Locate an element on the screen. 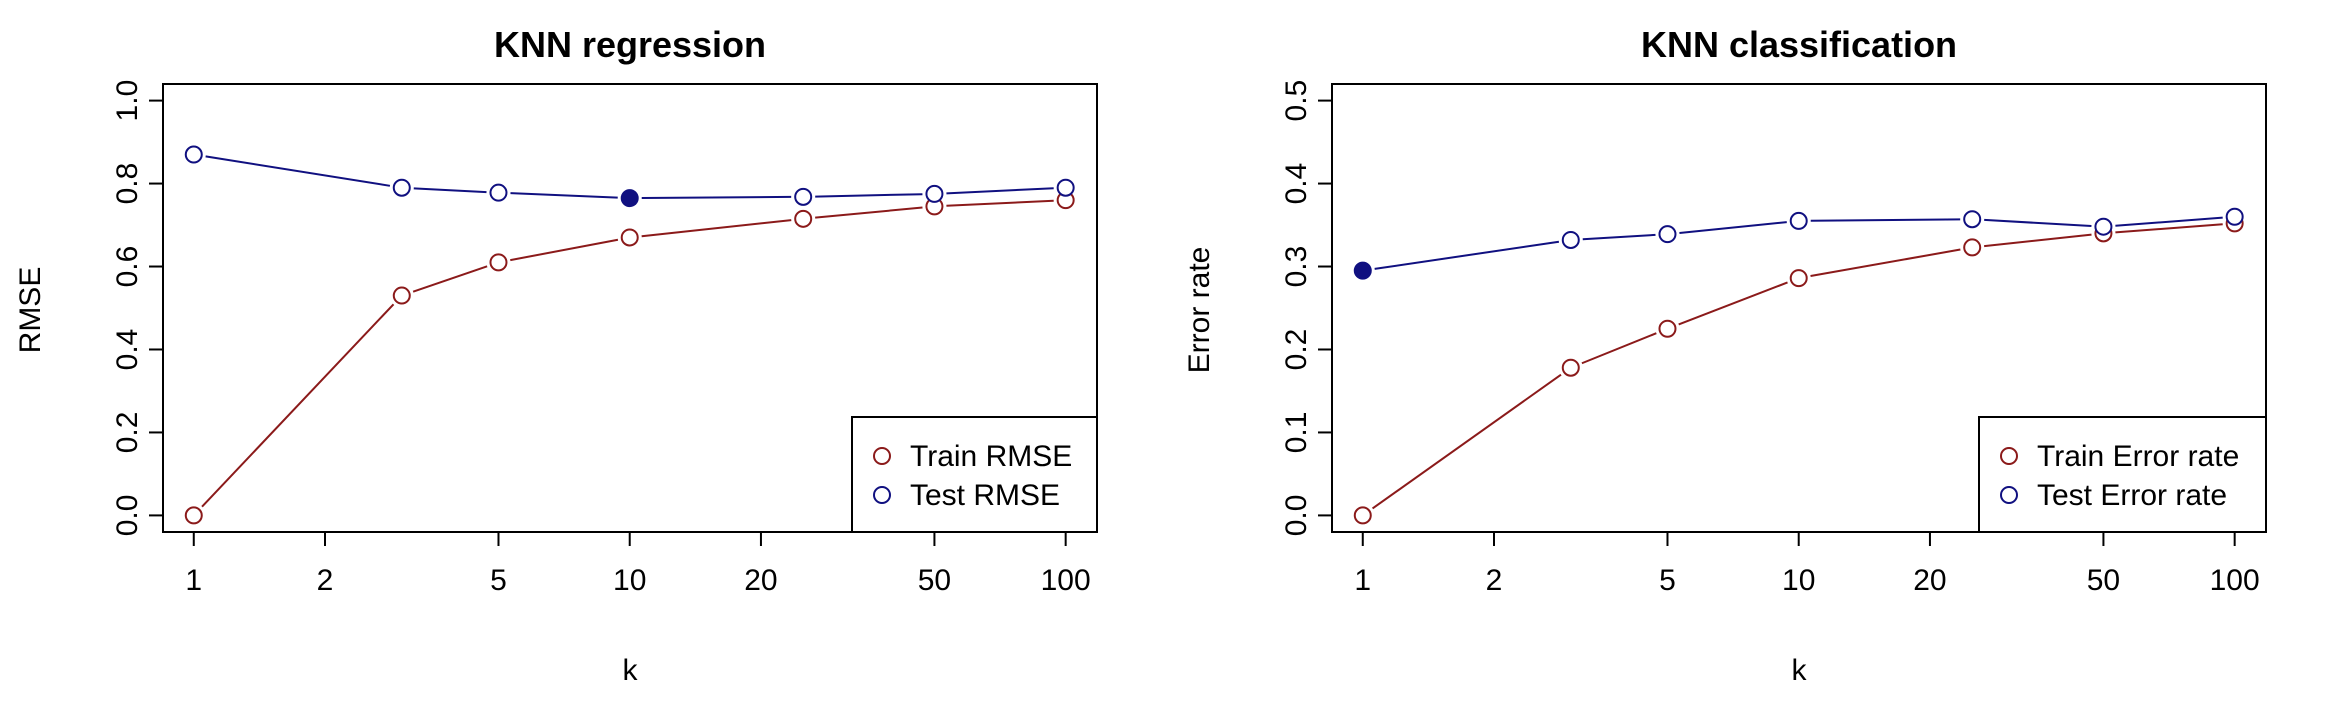  y-tick-label: 0.6 is located at coordinates (127, 267).